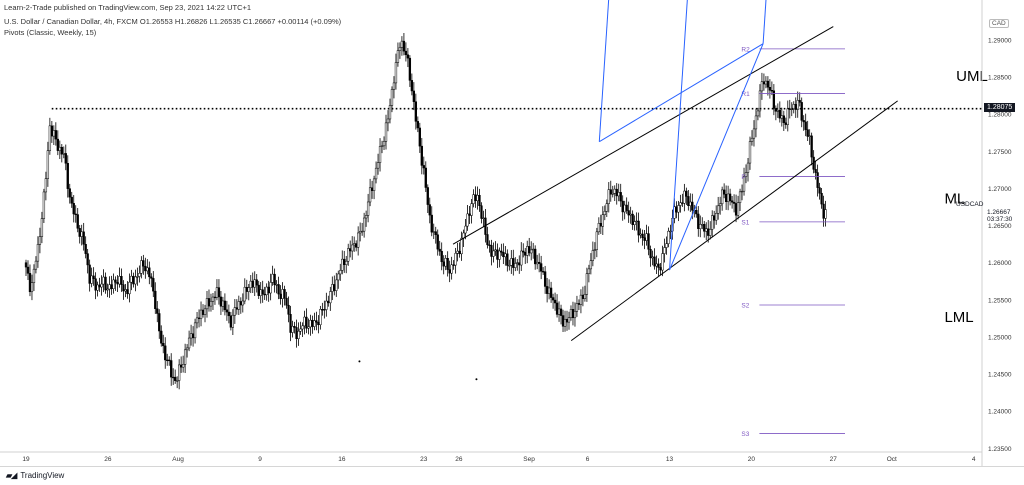  Describe the element at coordinates (588, 459) in the screenshot. I see `time-tick-label: 6` at that location.